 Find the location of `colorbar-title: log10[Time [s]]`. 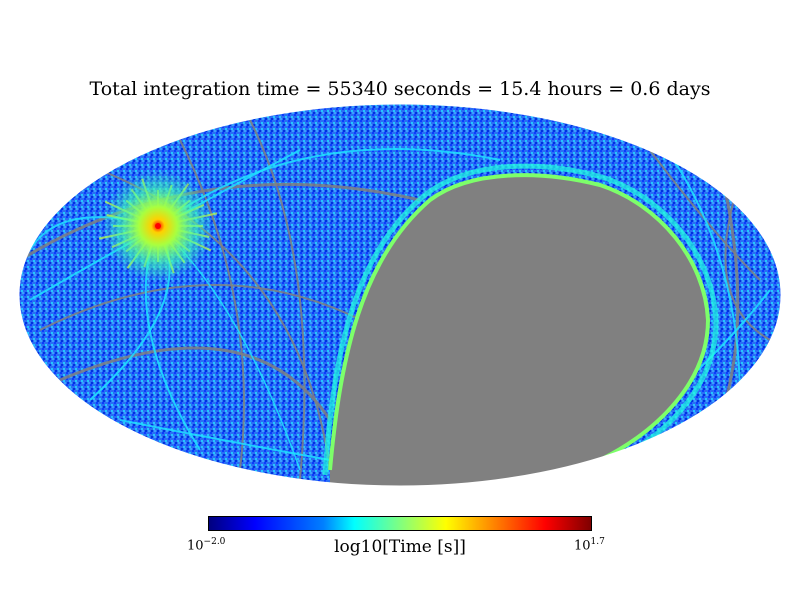

colorbar-title: log10[Time [s]] is located at coordinates (400, 547).